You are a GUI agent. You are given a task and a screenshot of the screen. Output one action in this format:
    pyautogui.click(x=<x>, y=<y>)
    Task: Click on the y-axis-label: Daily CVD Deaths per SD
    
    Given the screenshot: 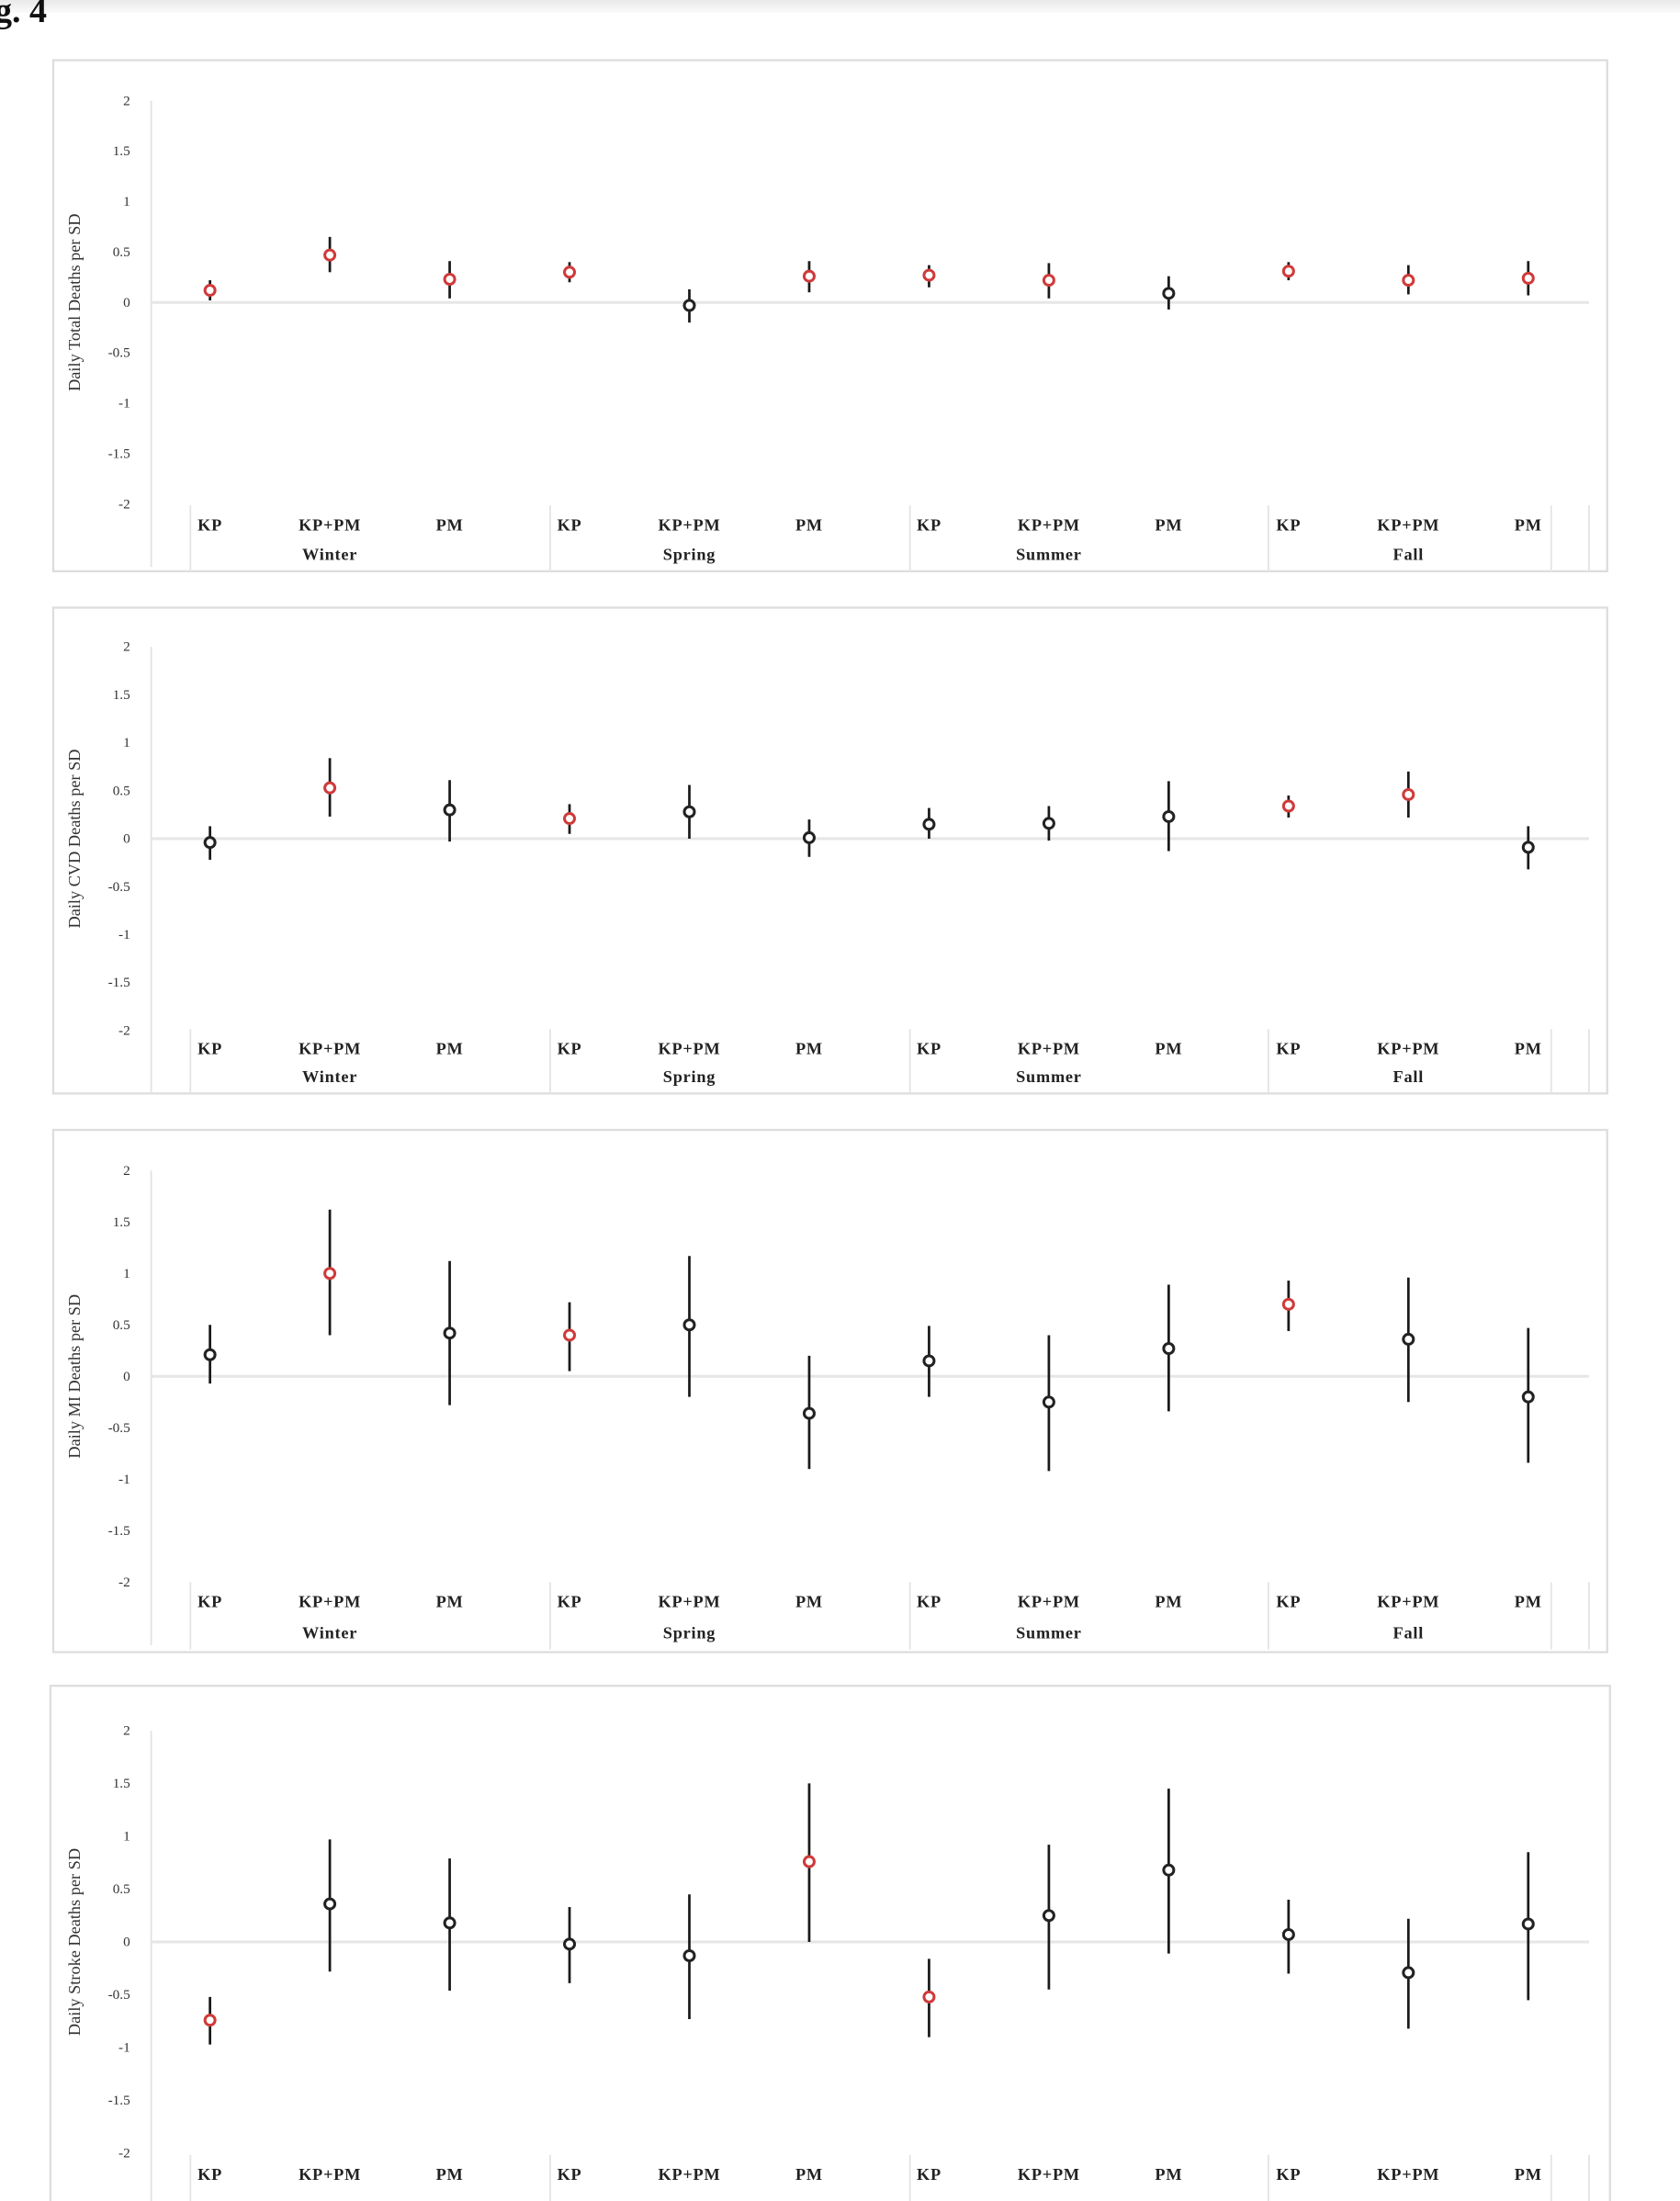 What is the action you would take?
    pyautogui.click(x=74, y=838)
    